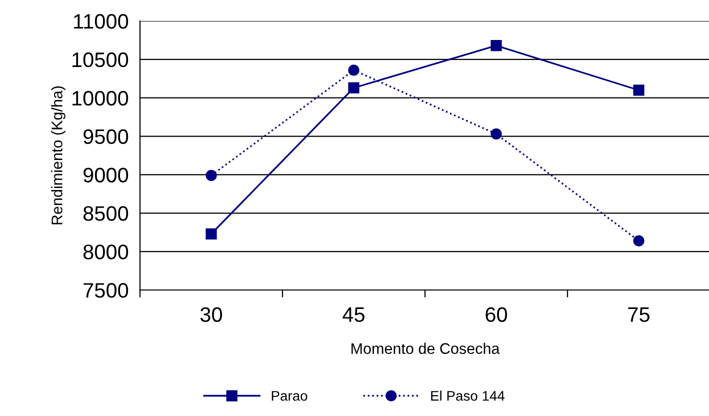 The height and width of the screenshot is (416, 709). Describe the element at coordinates (106, 136) in the screenshot. I see `y-tick-label: 9500` at that location.